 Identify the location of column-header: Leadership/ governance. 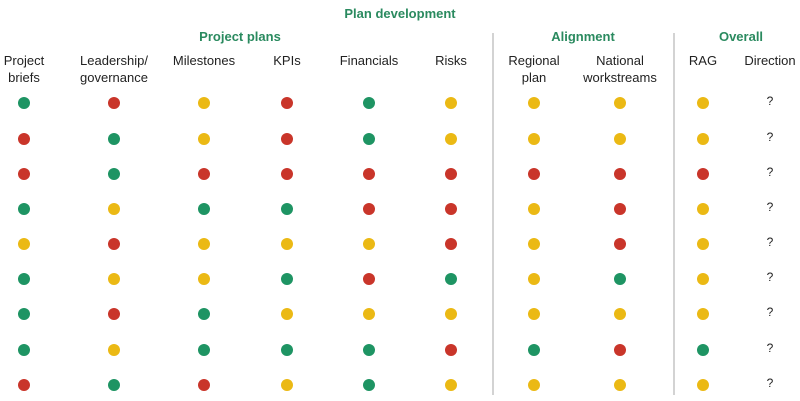
(114, 69).